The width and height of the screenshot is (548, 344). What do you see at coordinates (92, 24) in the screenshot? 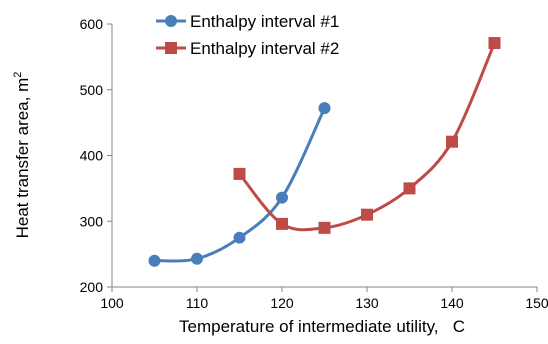
I see `y-tick-label: 600` at bounding box center [92, 24].